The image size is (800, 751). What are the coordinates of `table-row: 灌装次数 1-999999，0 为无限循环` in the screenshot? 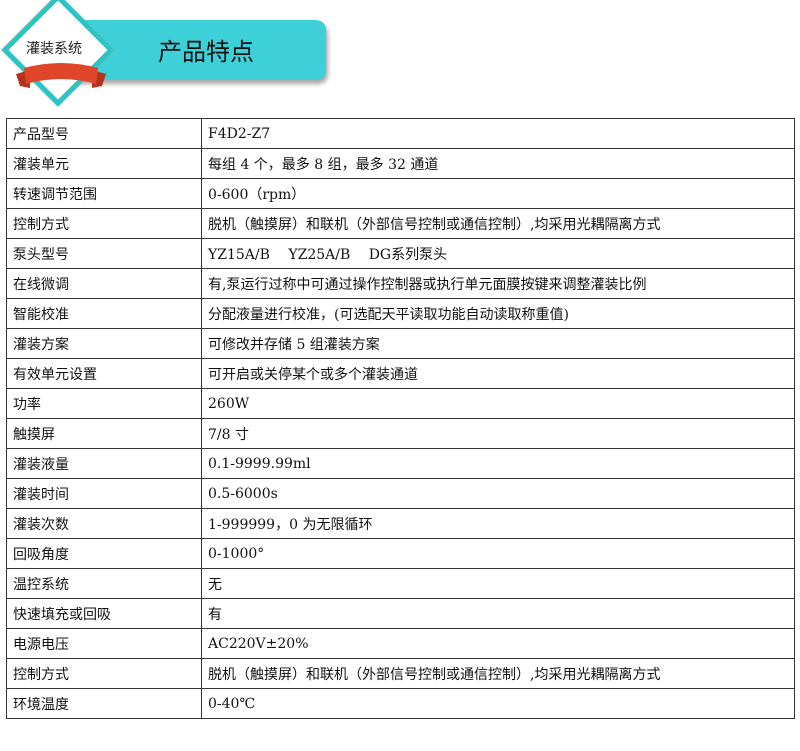 It's located at (400, 523).